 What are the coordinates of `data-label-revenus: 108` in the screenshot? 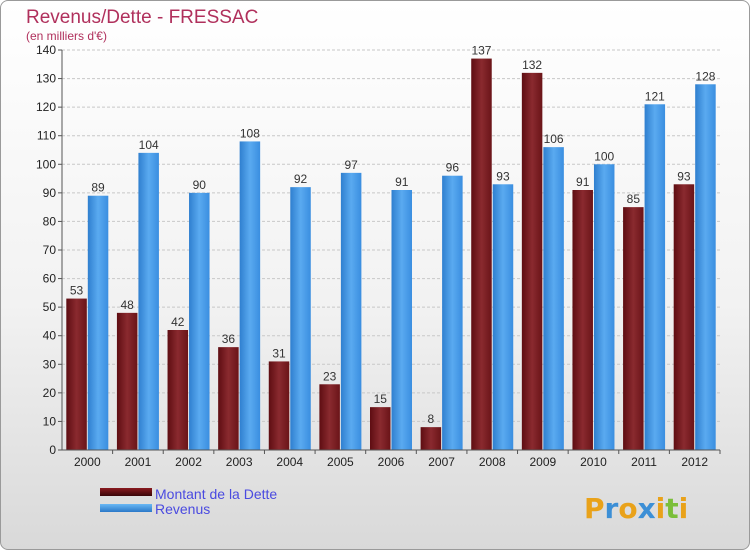 It's located at (250, 133).